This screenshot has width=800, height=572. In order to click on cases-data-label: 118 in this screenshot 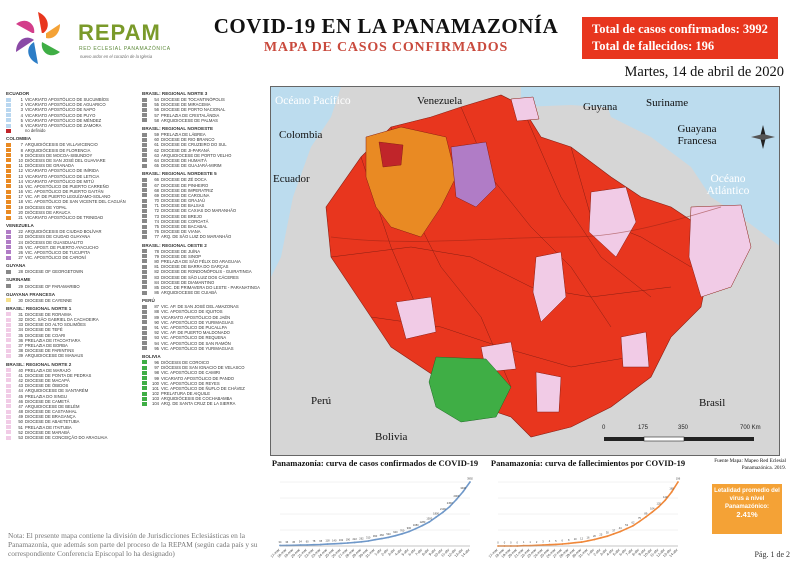, I will do `click(327, 541)`.